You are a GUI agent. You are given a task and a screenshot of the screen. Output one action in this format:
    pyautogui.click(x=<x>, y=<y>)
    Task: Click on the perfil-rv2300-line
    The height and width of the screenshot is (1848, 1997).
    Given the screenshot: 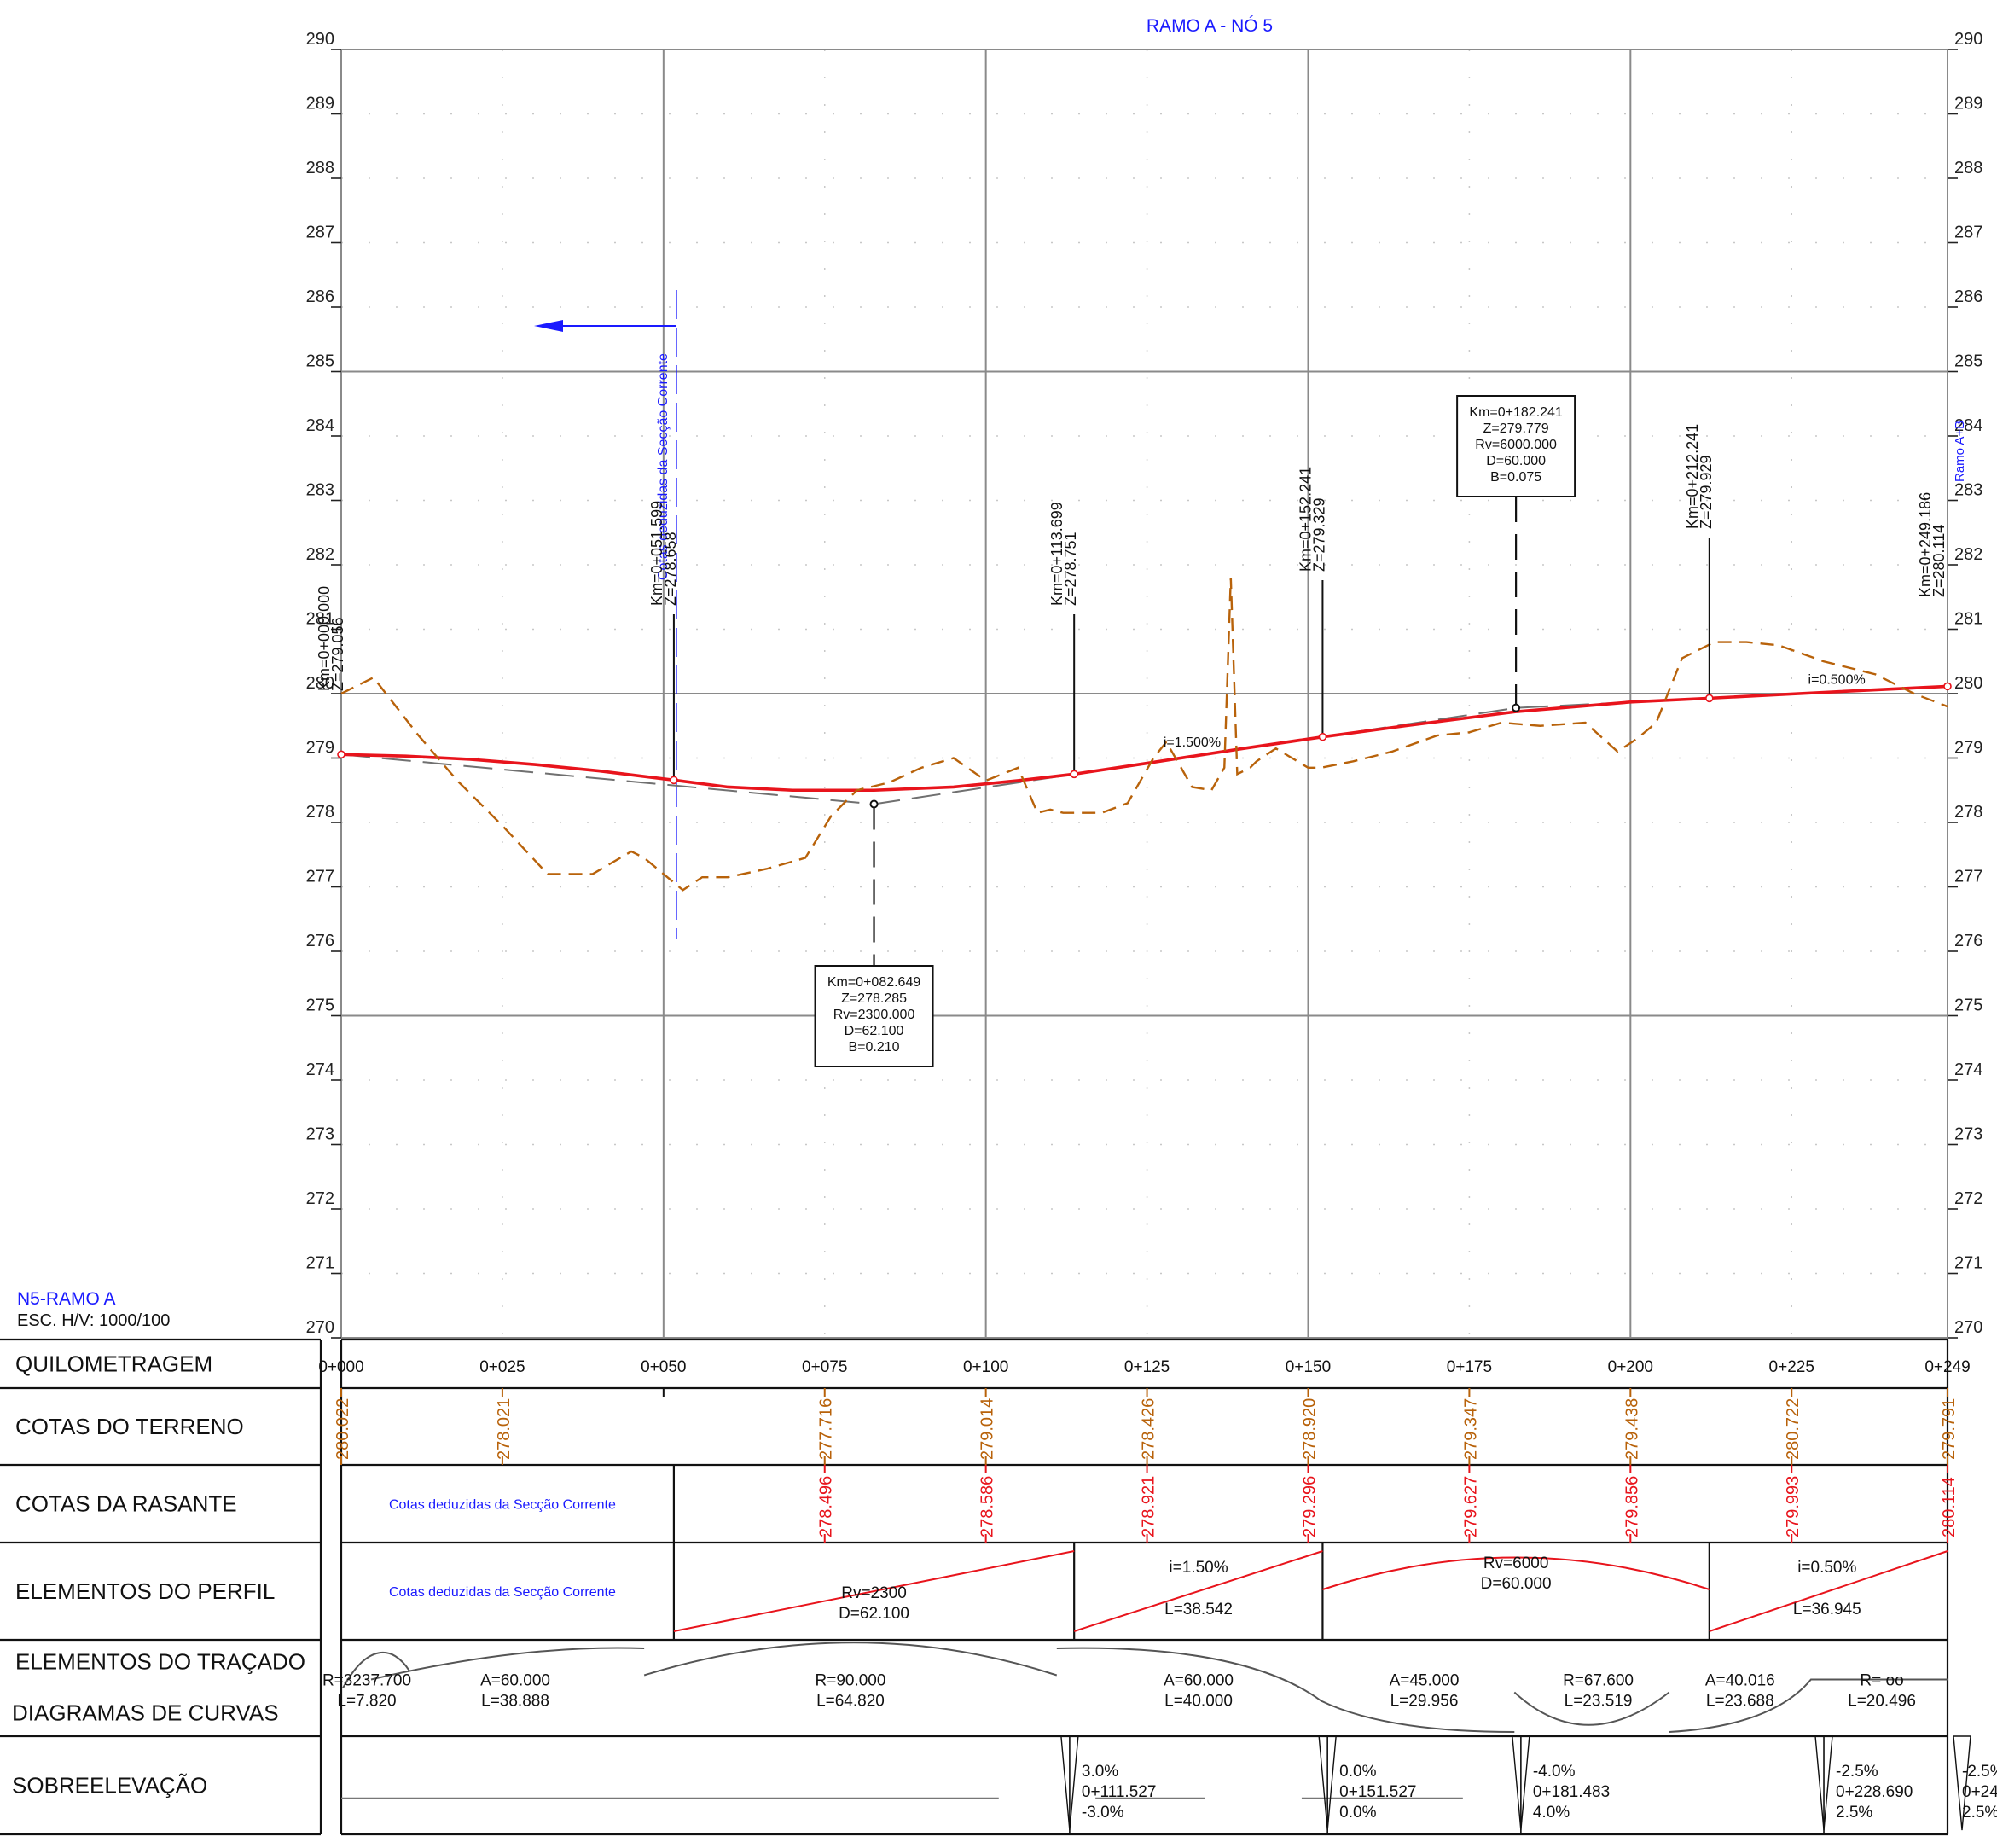 What is the action you would take?
    pyautogui.click(x=874, y=1591)
    